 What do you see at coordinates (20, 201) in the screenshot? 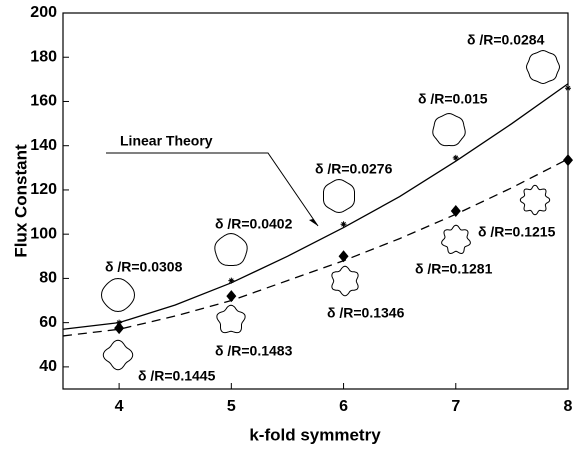
I see `y-axis-title: Flux Constant` at bounding box center [20, 201].